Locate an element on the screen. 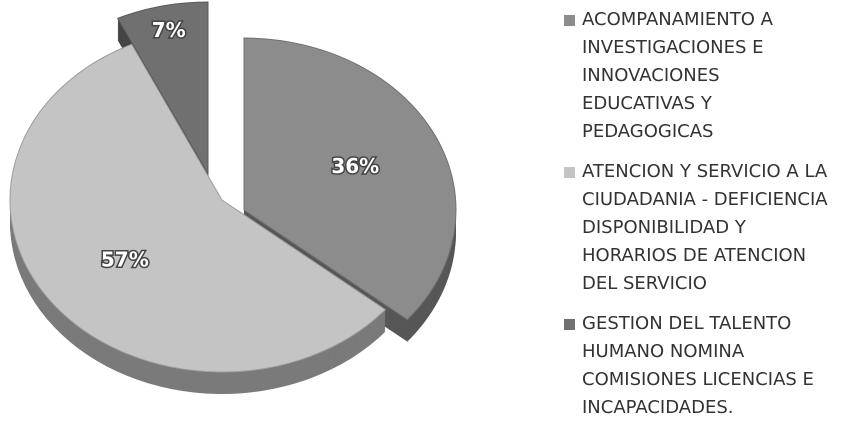 This screenshot has height=434, width=842. data-label: 36% is located at coordinates (355, 166).